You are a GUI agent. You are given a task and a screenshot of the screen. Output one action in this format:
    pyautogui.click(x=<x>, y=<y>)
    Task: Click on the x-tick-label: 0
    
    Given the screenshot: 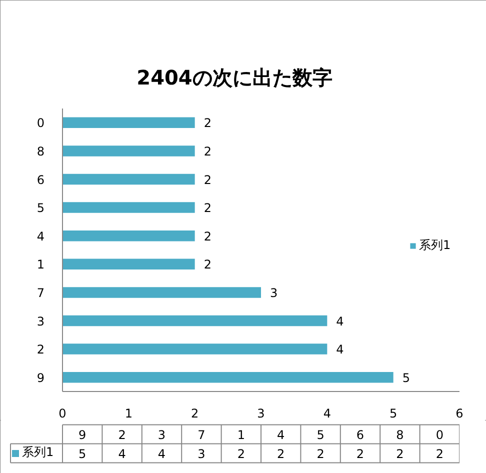 What is the action you would take?
    pyautogui.click(x=62, y=413)
    